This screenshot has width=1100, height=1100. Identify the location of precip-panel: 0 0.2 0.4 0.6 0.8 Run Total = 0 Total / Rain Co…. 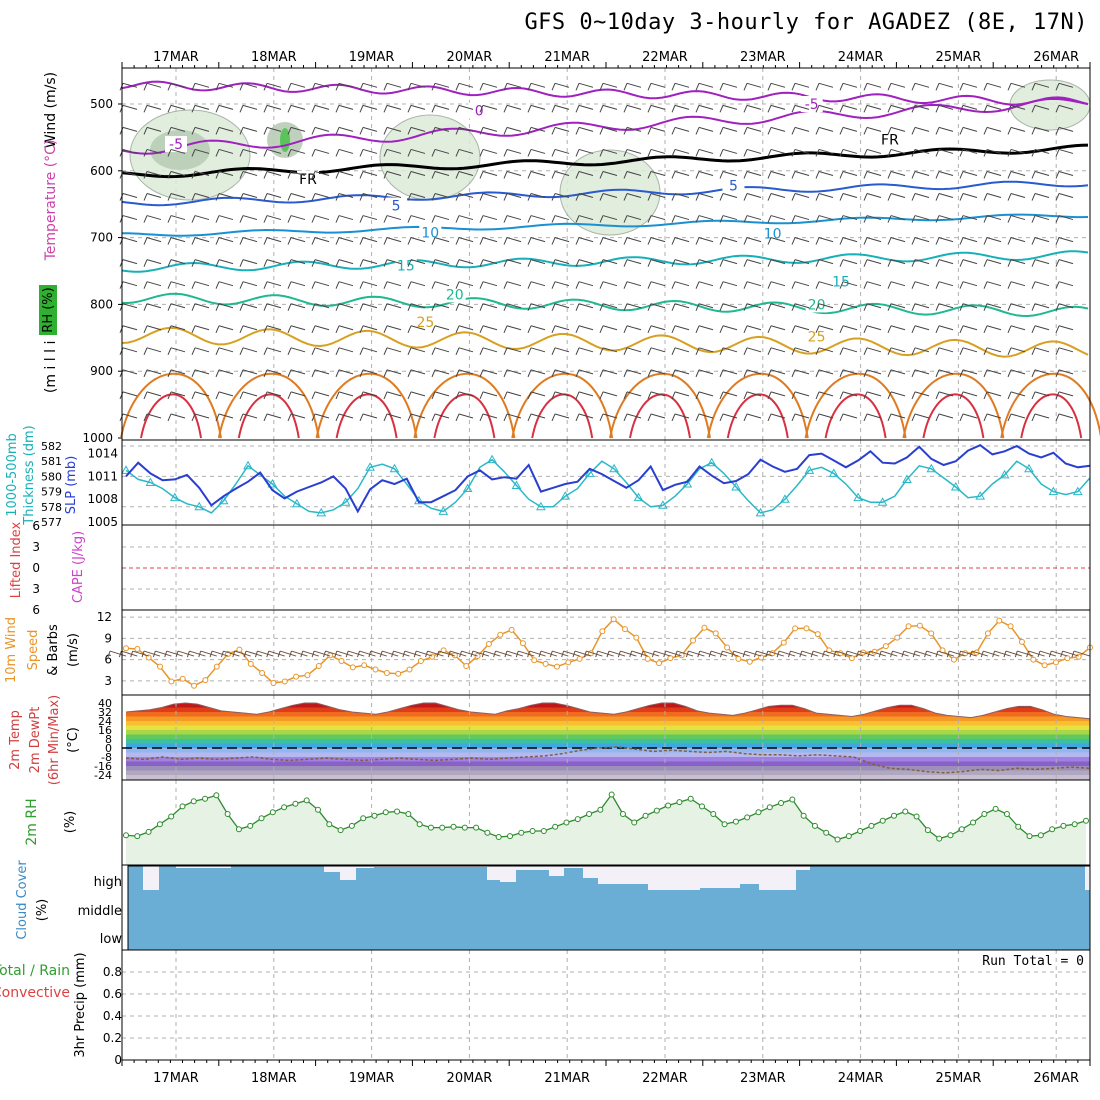
(545, 1008).